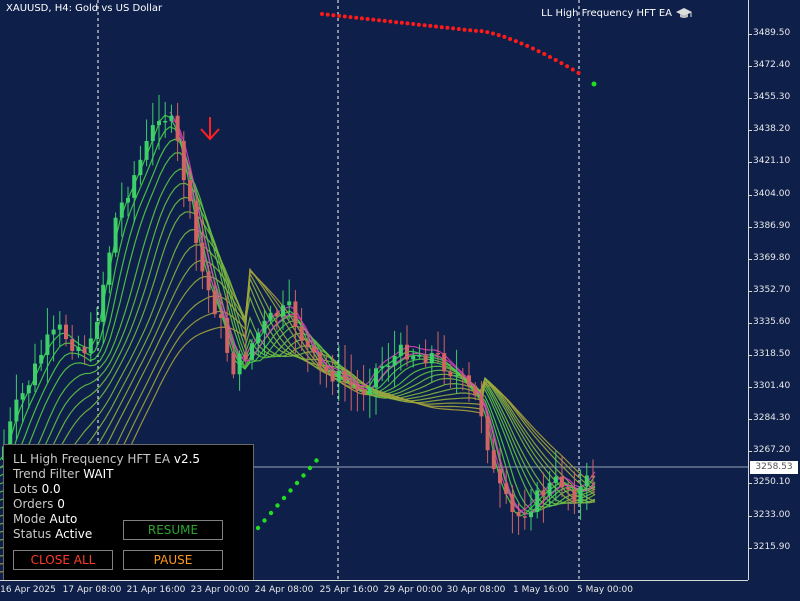 The width and height of the screenshot is (800, 601). I want to click on pause-button: PAUSE, so click(173, 560).